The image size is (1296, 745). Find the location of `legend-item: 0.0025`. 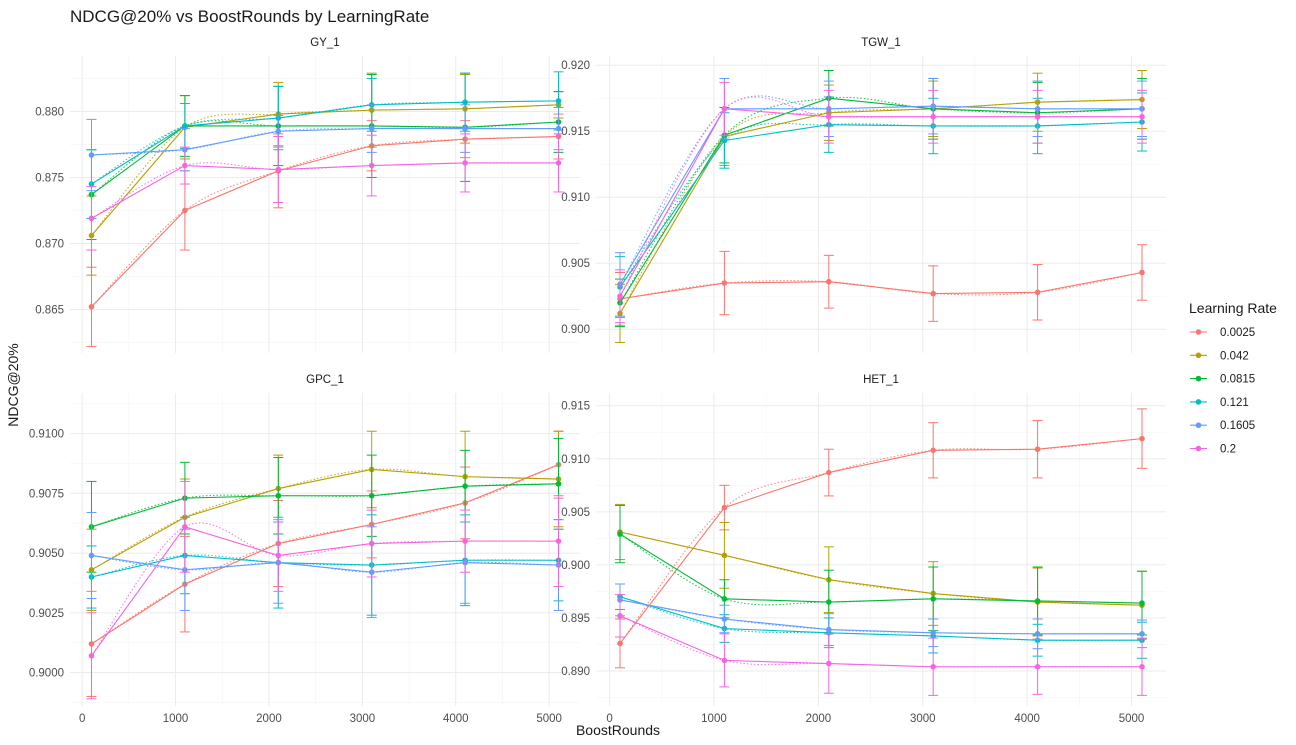

legend-item: 0.0025 is located at coordinates (1222, 333).